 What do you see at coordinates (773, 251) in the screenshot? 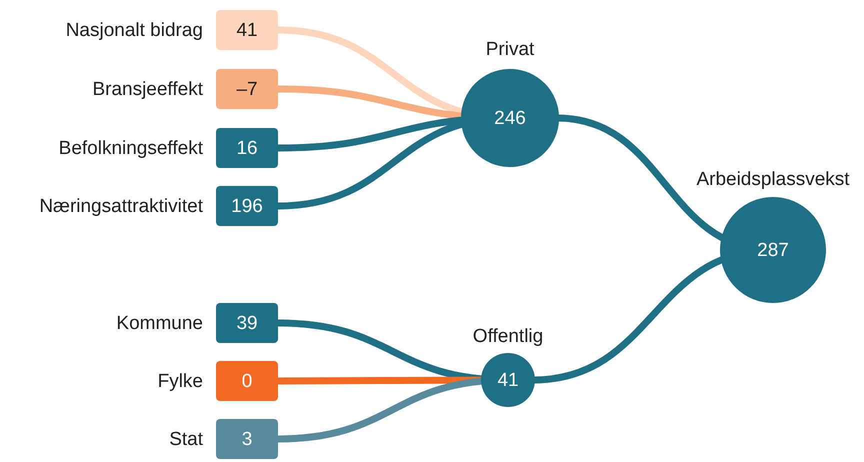
I see `data-label: 287` at bounding box center [773, 251].